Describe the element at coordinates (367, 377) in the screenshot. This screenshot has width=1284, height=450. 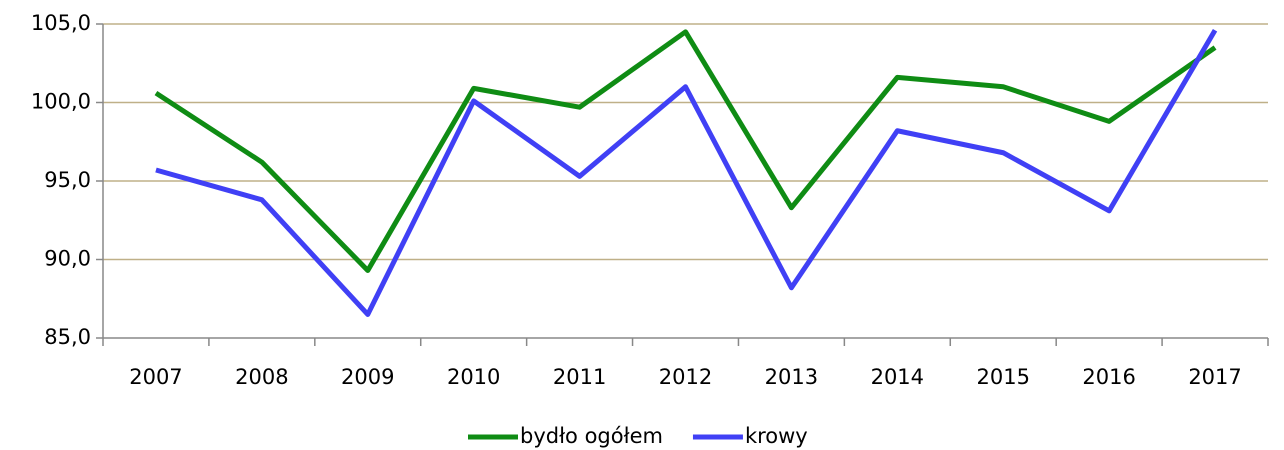
I see `x-tick-label: 2009` at that location.